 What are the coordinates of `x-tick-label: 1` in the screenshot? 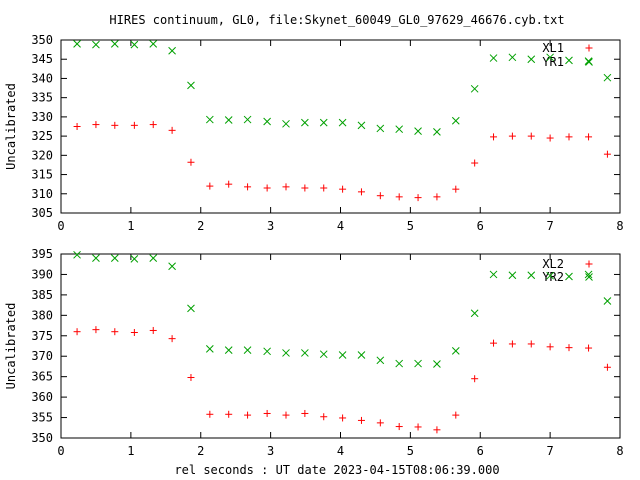 It's located at (130, 226).